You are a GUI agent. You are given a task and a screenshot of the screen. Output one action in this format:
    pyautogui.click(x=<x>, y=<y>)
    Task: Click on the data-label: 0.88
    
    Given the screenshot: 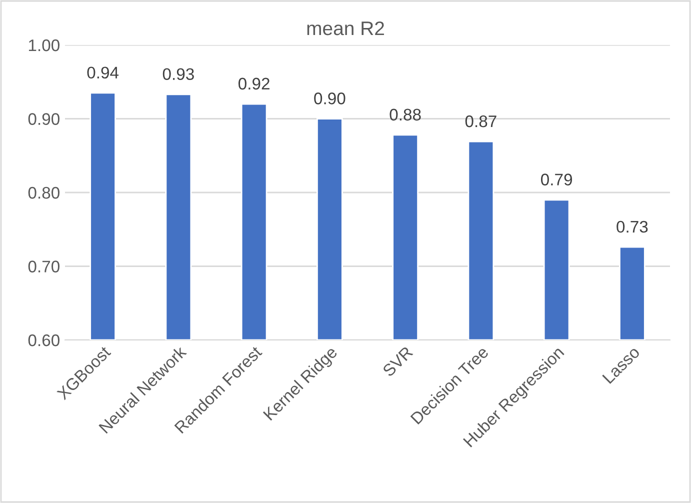 What is the action you would take?
    pyautogui.click(x=405, y=114)
    